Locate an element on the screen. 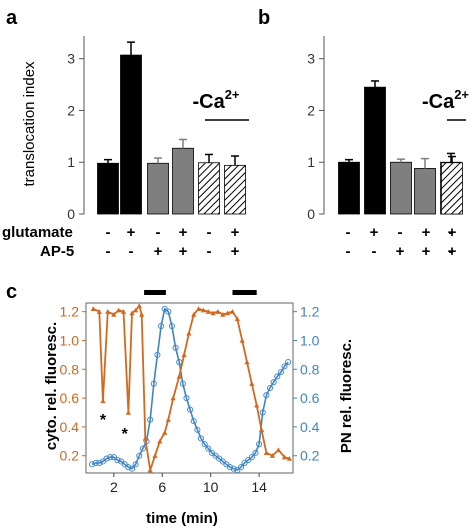  right-y-tick-label: 0.6 is located at coordinates (310, 398).